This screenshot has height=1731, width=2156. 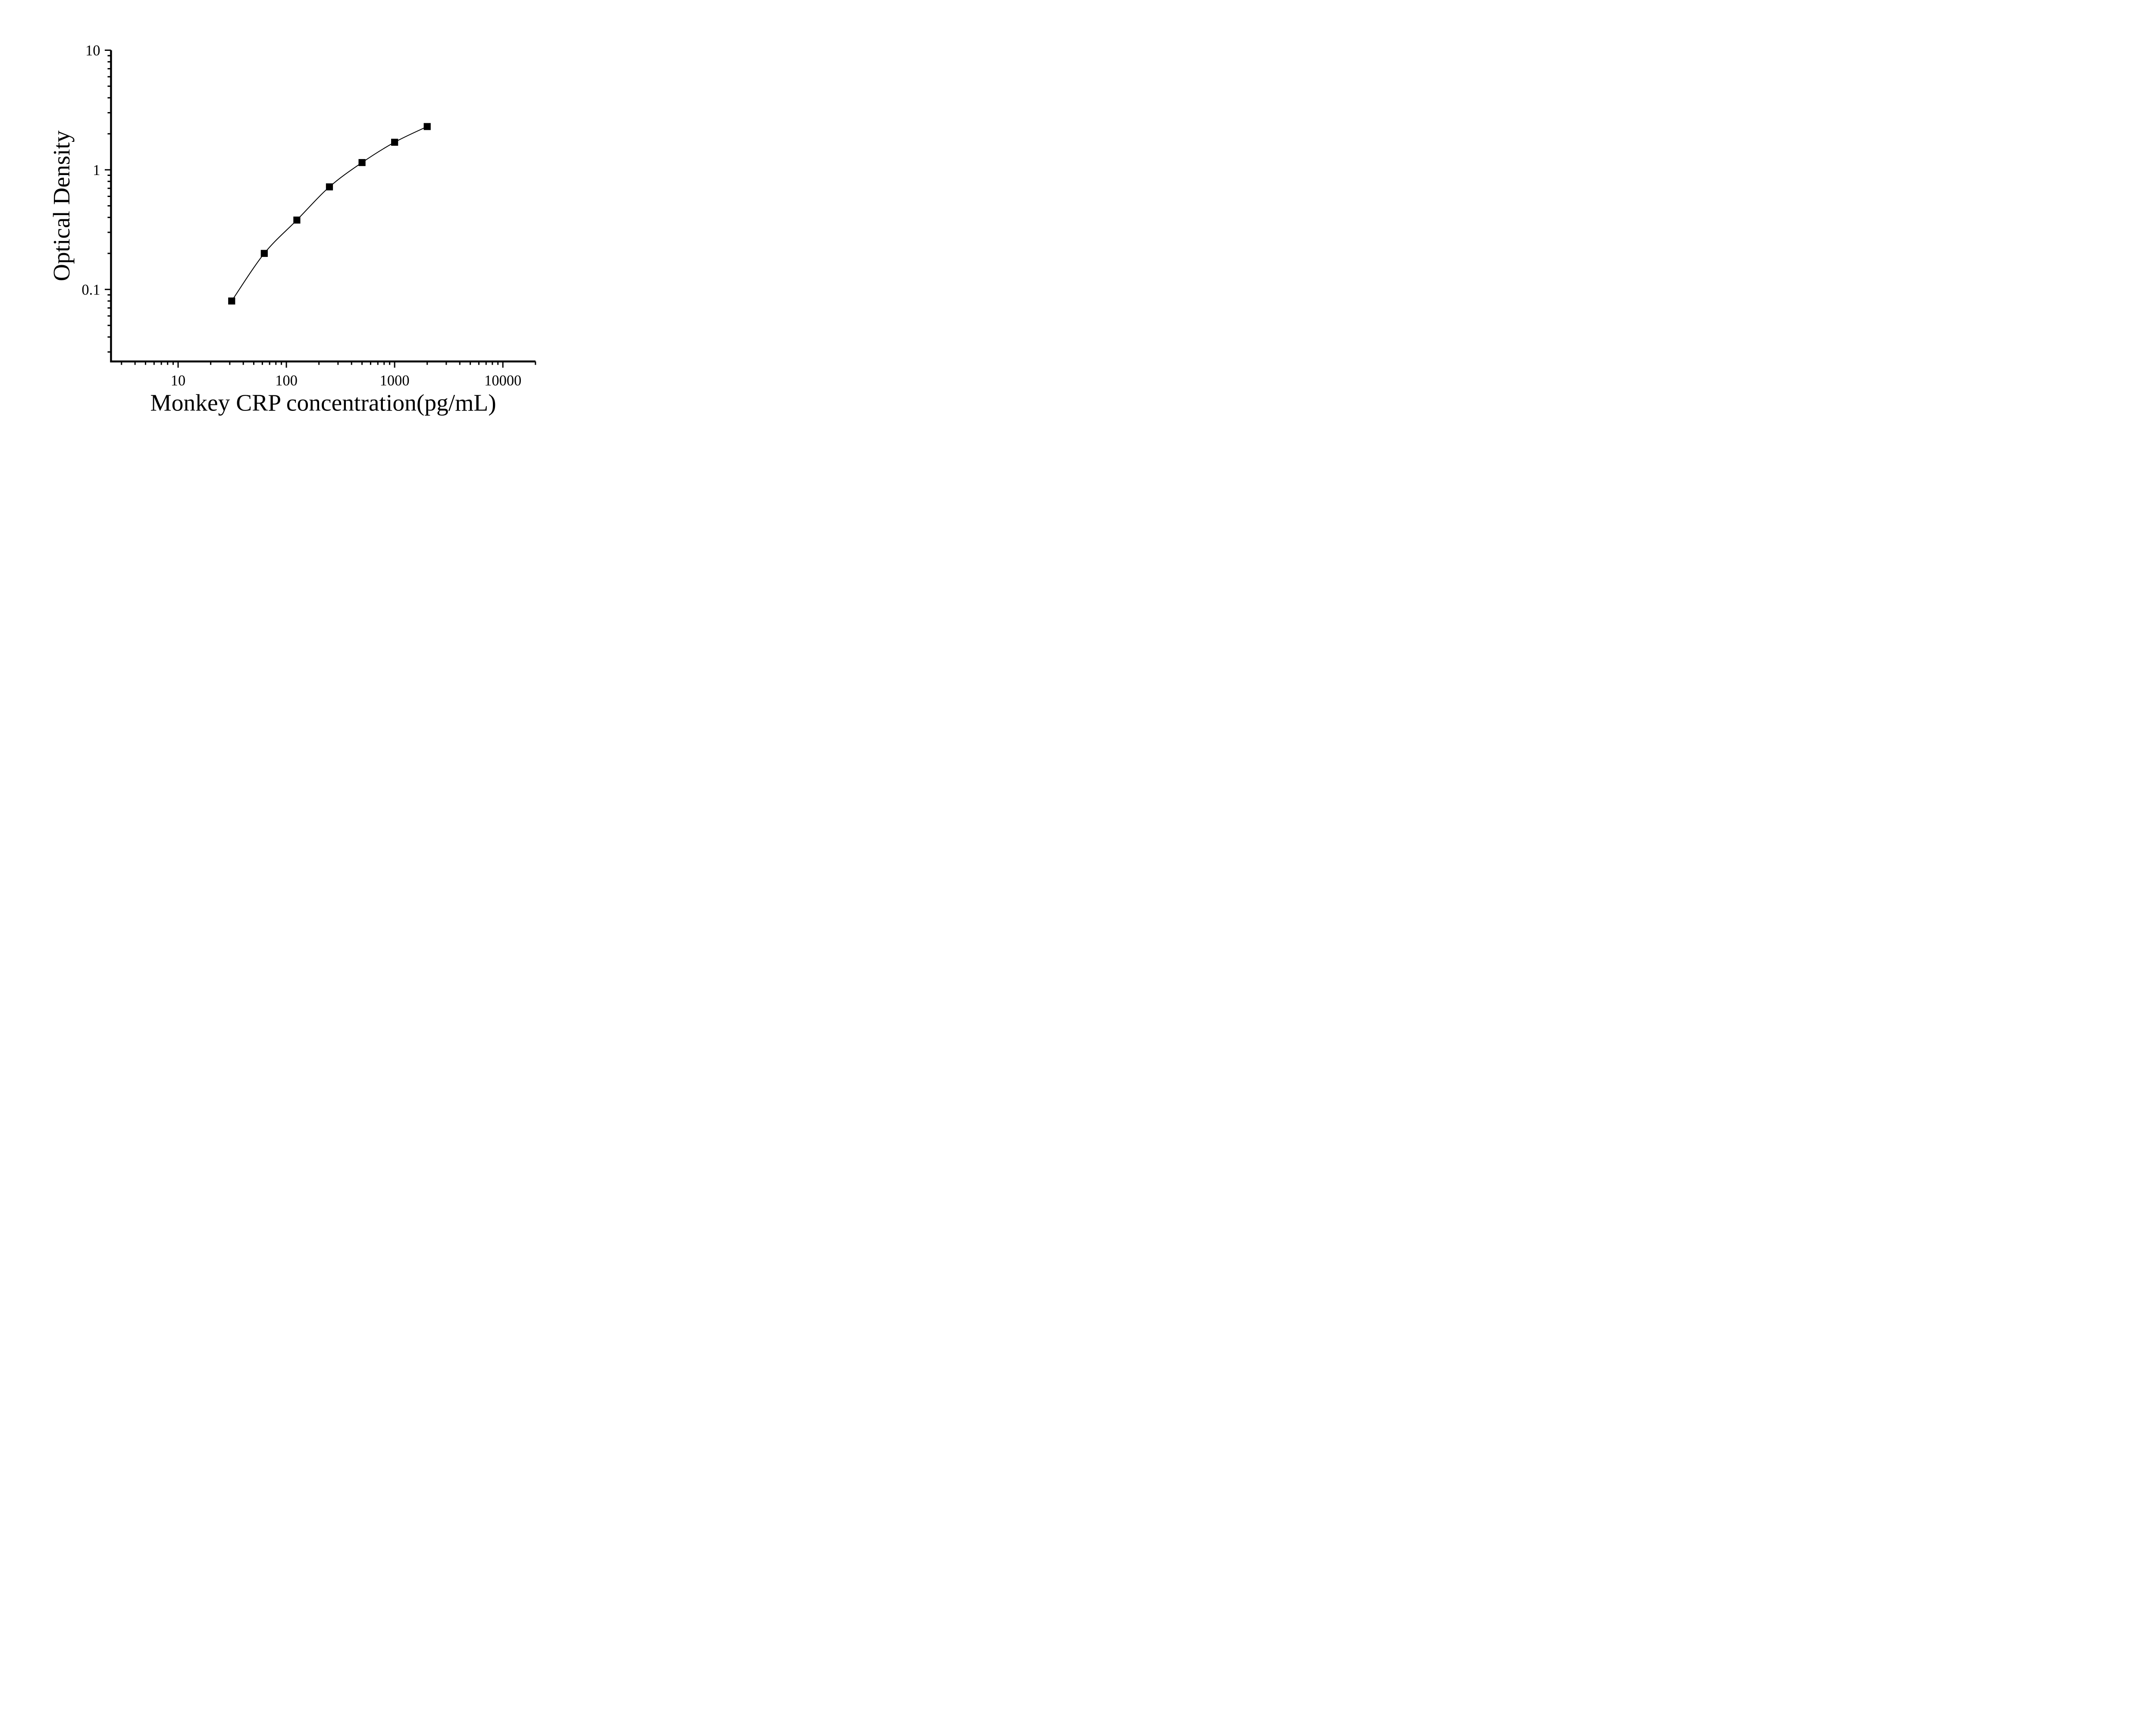 What do you see at coordinates (96, 170) in the screenshot?
I see `y-axis-tick-label: 1` at bounding box center [96, 170].